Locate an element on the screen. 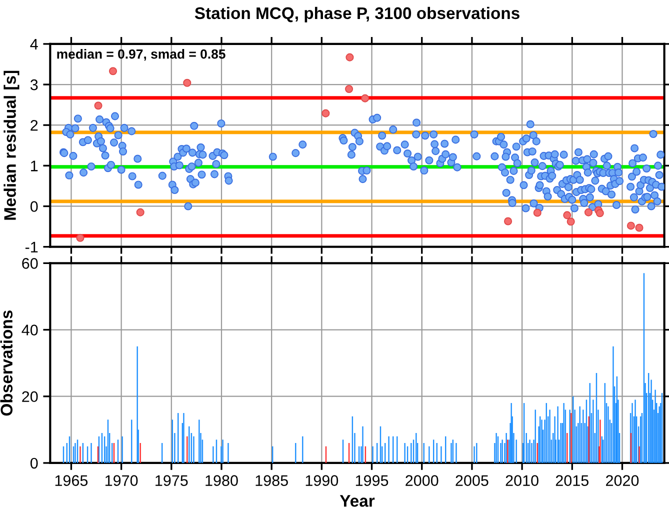 Image resolution: width=669 pixels, height=511 pixels. x-tick-label: 1995 is located at coordinates (372, 480).